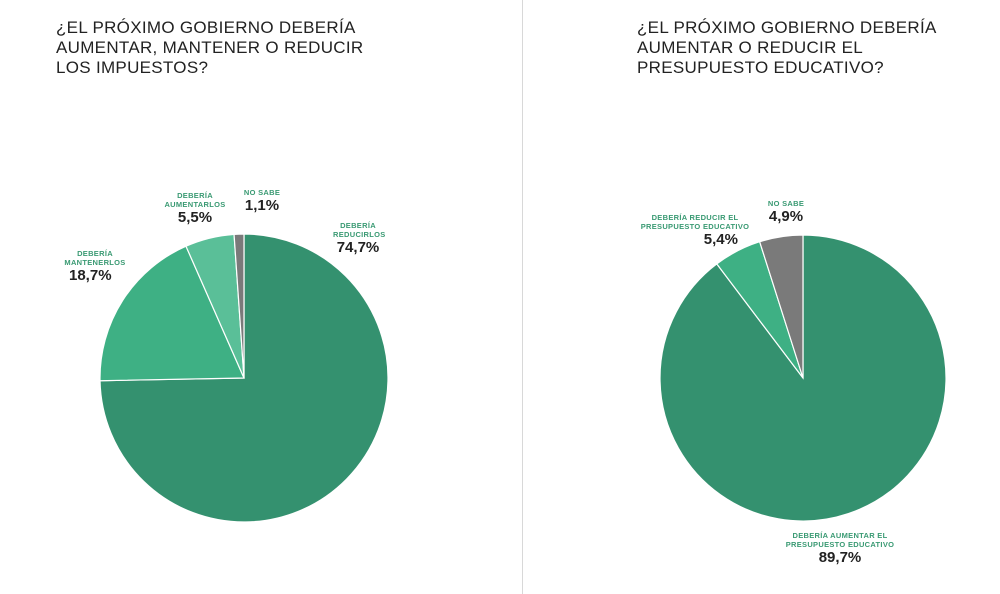 Image resolution: width=1000 pixels, height=594 pixels. I want to click on label-reducirlos: DEBERÍA REDUCIRLOS 74,7%, so click(358, 238).